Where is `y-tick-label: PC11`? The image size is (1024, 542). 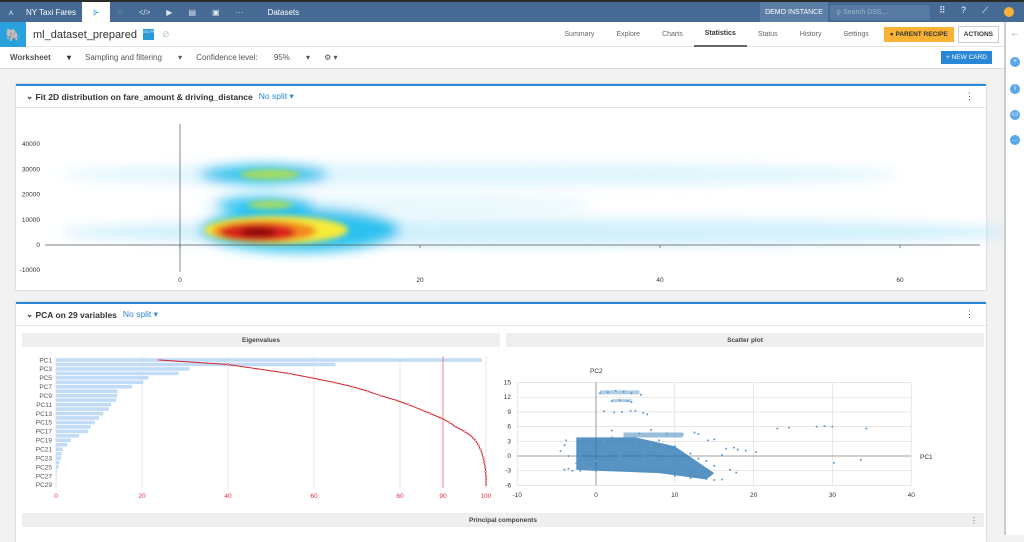 y-tick-label: PC11 is located at coordinates (44, 405).